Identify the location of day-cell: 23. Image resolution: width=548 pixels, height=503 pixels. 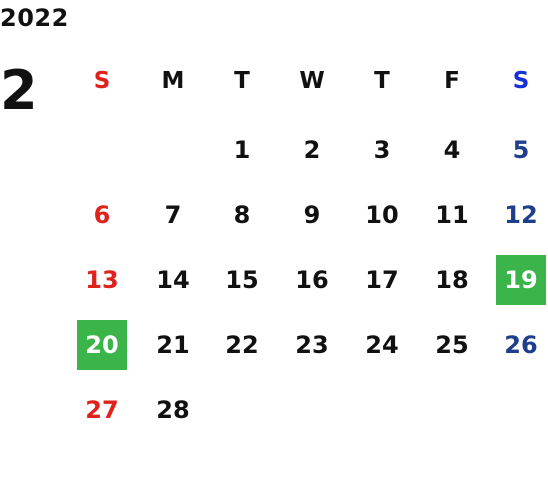
(312, 345).